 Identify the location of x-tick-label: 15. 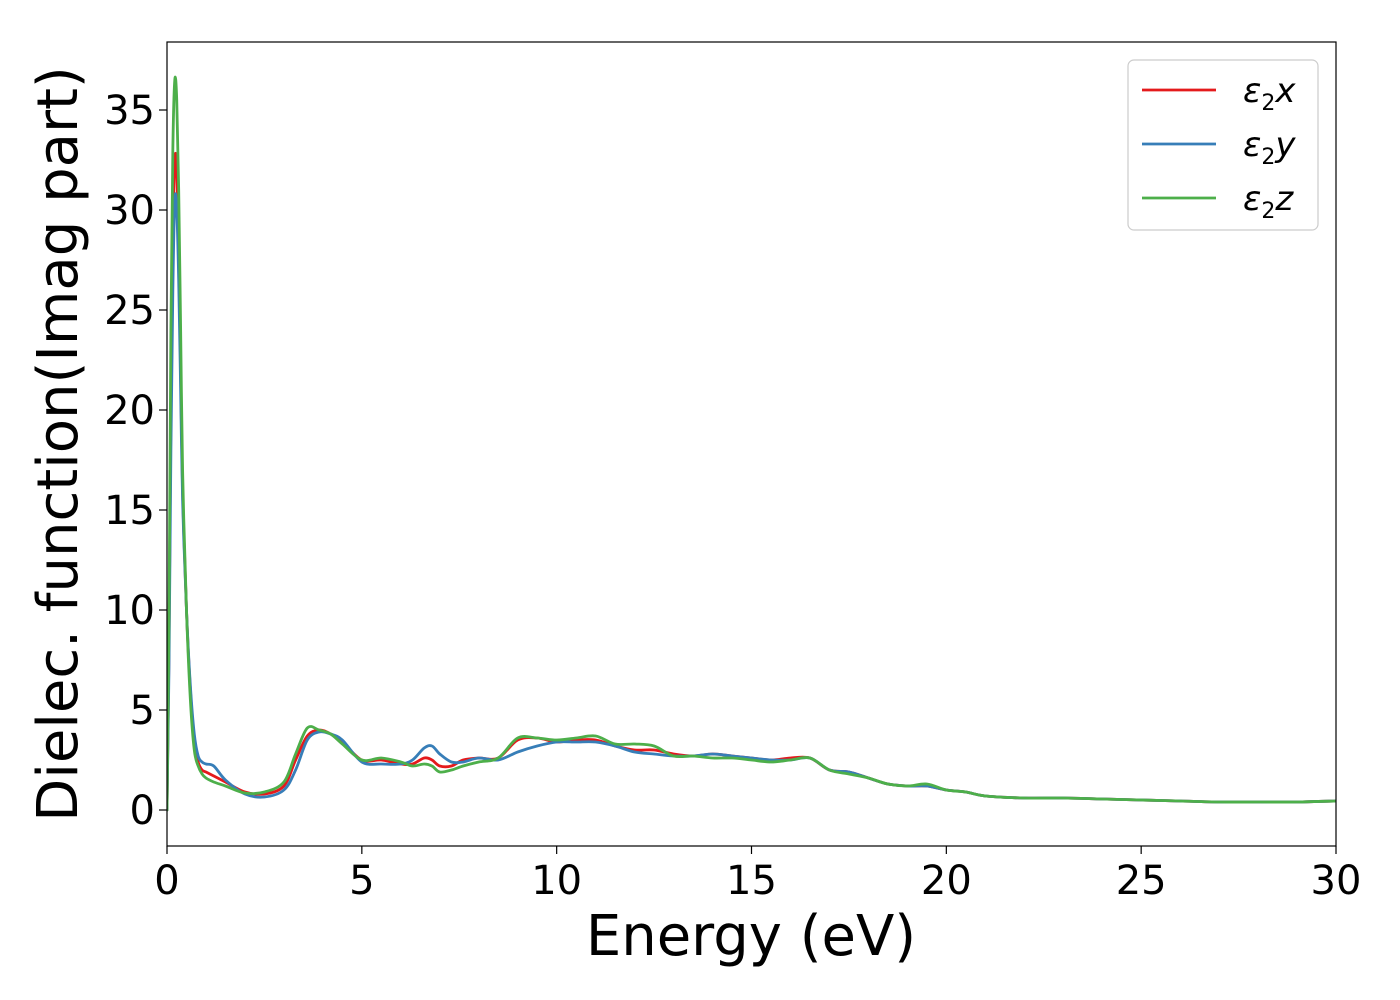
(751, 881).